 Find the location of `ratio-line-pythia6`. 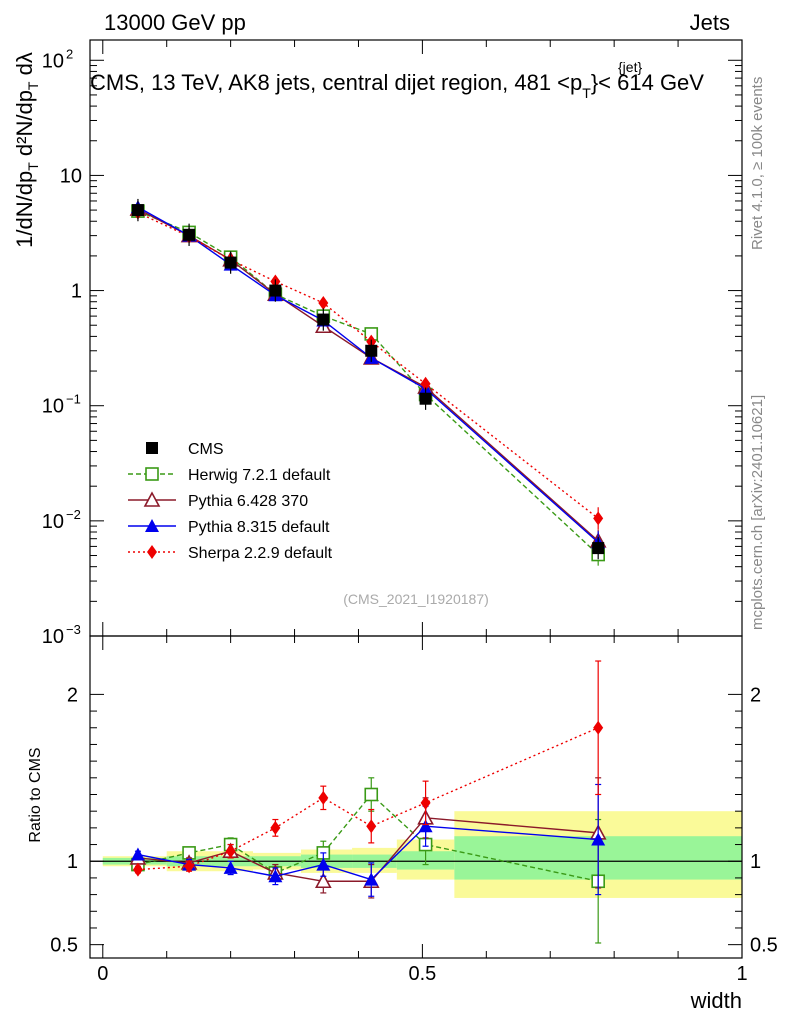

ratio-line-pythia6 is located at coordinates (368, 849).